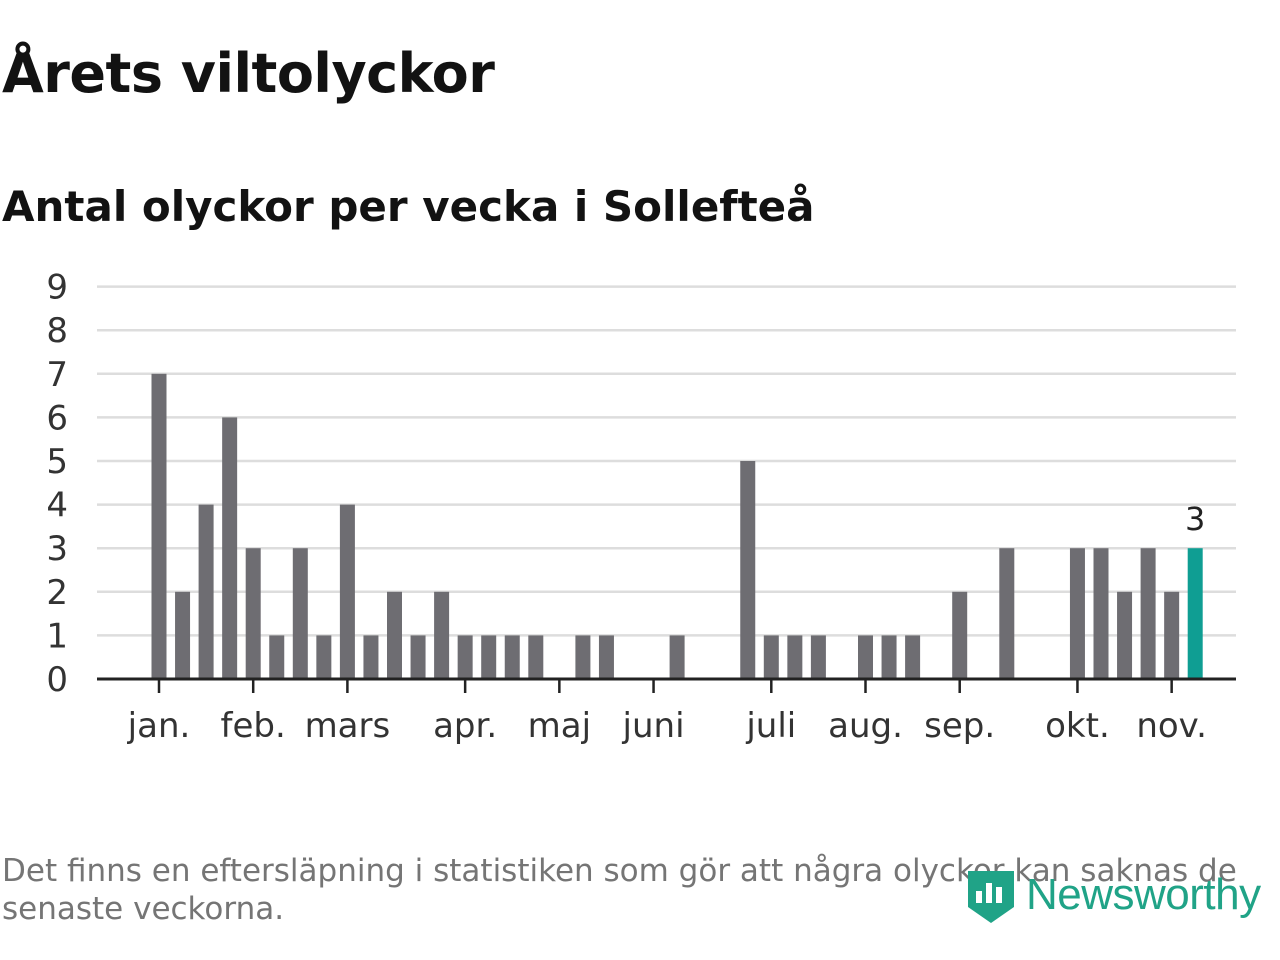 Image resolution: width=1280 pixels, height=960 pixels. Describe the element at coordinates (57, 375) in the screenshot. I see `y-tick-label: 7` at that location.